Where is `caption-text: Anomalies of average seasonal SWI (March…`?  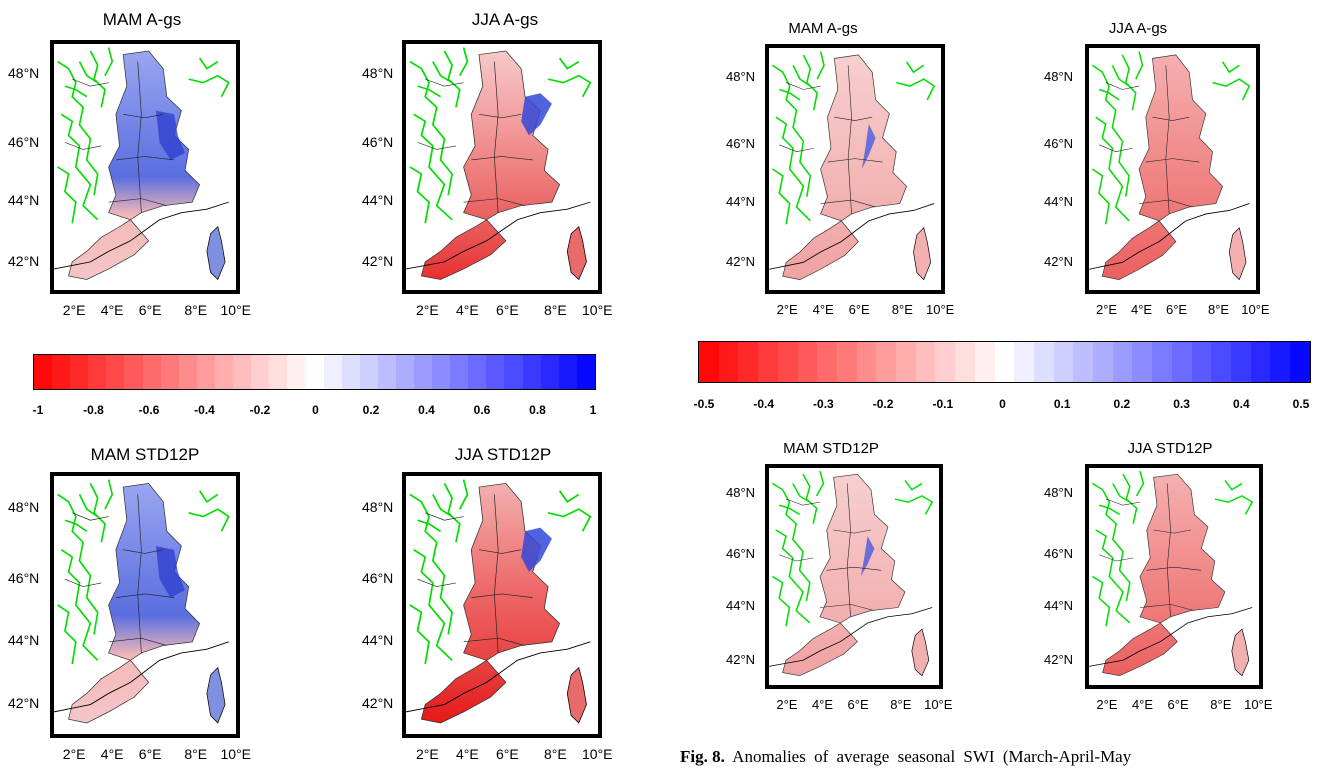
caption-text: Anomalies of average seasonal SWI (March… is located at coordinates (928, 756).